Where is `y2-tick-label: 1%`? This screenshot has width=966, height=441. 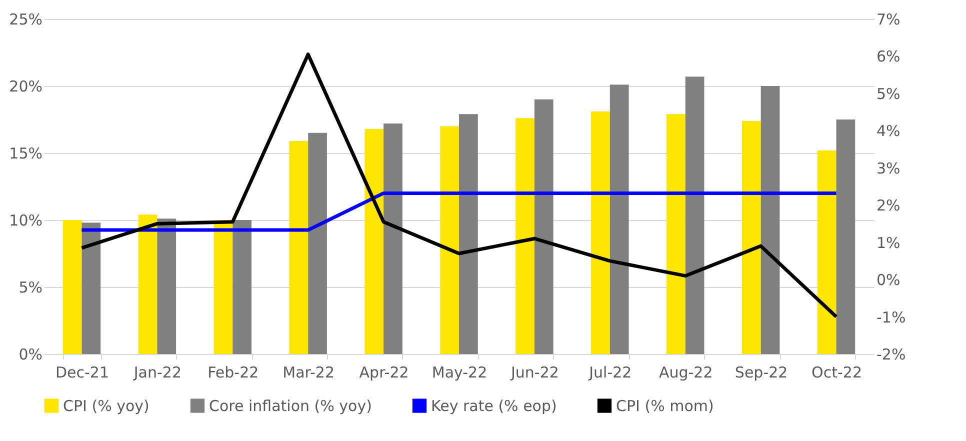 y2-tick-label: 1% is located at coordinates (888, 243).